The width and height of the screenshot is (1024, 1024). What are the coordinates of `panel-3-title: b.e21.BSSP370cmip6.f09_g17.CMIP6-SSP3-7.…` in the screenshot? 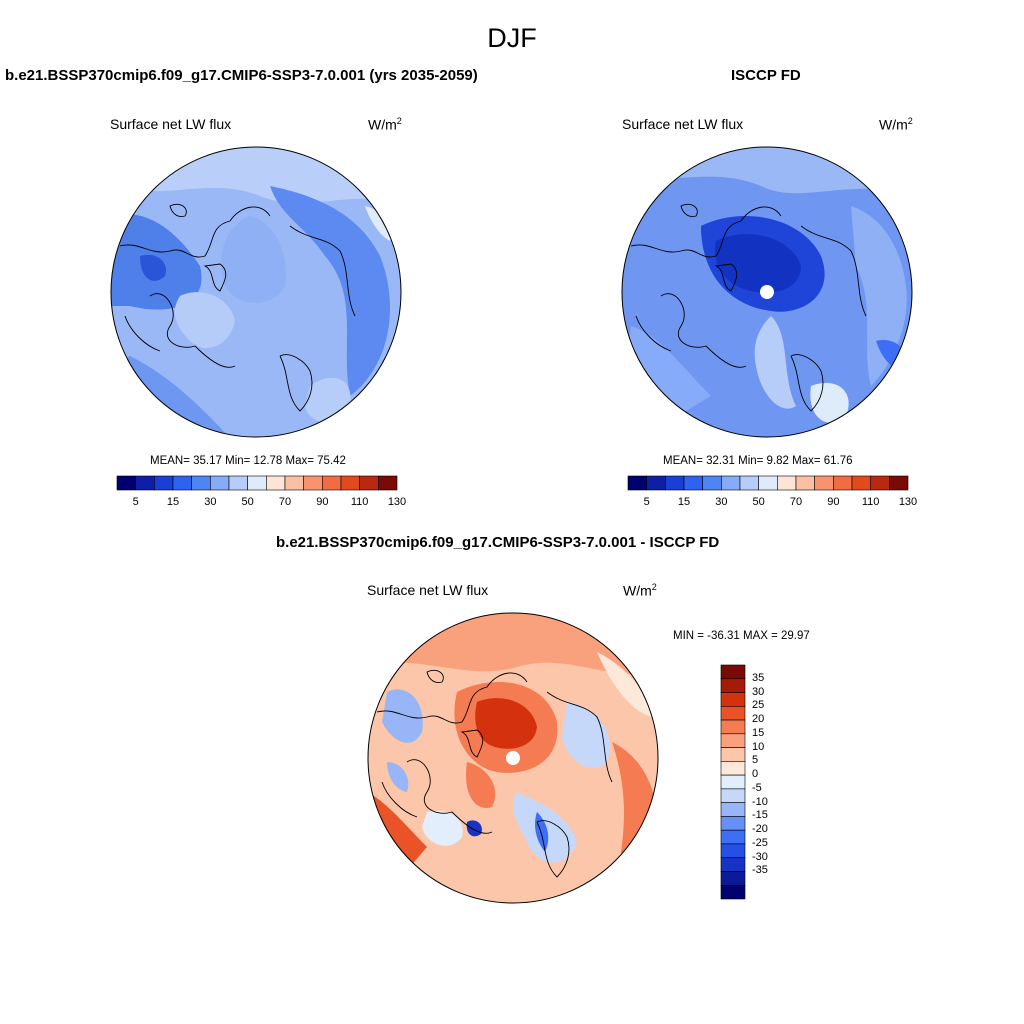 It's located at (498, 542).